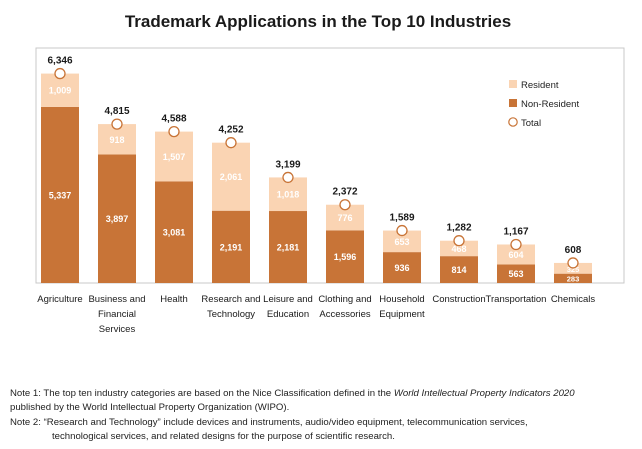 The image size is (642, 449). I want to click on data-label-non-resident: 3,081, so click(174, 233).